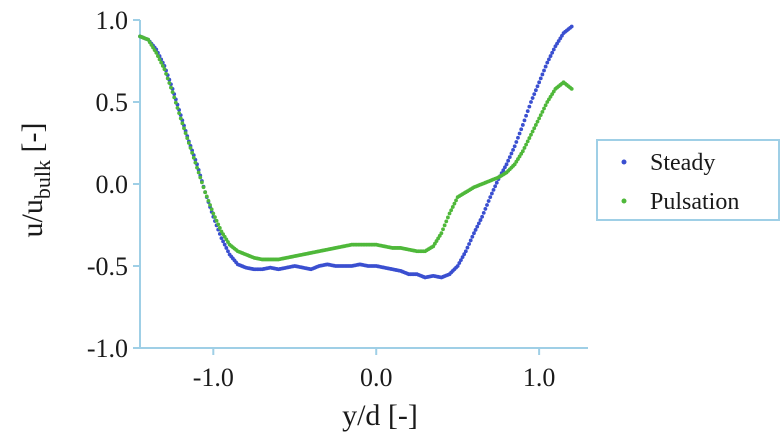 The image size is (781, 437). What do you see at coordinates (213, 377) in the screenshot?
I see `x-tick-label: -1.0` at bounding box center [213, 377].